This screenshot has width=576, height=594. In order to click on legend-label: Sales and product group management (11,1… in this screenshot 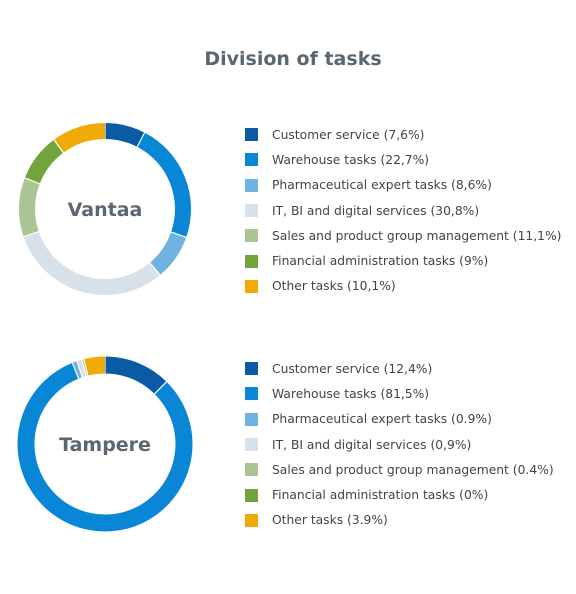, I will do `click(417, 235)`.